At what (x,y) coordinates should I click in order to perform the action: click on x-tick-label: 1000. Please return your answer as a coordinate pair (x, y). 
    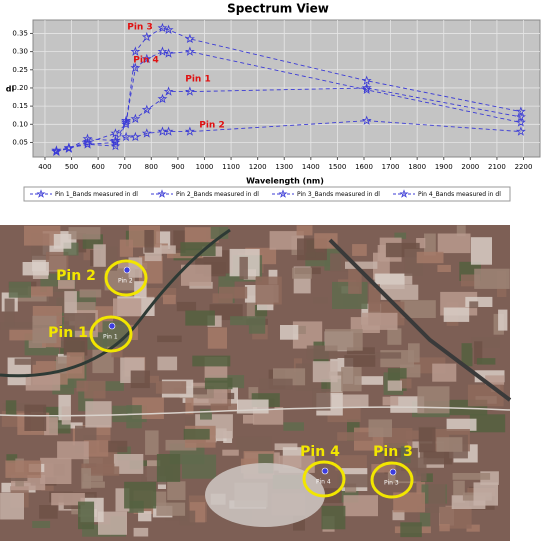
    Looking at the image, I should click on (205, 167).